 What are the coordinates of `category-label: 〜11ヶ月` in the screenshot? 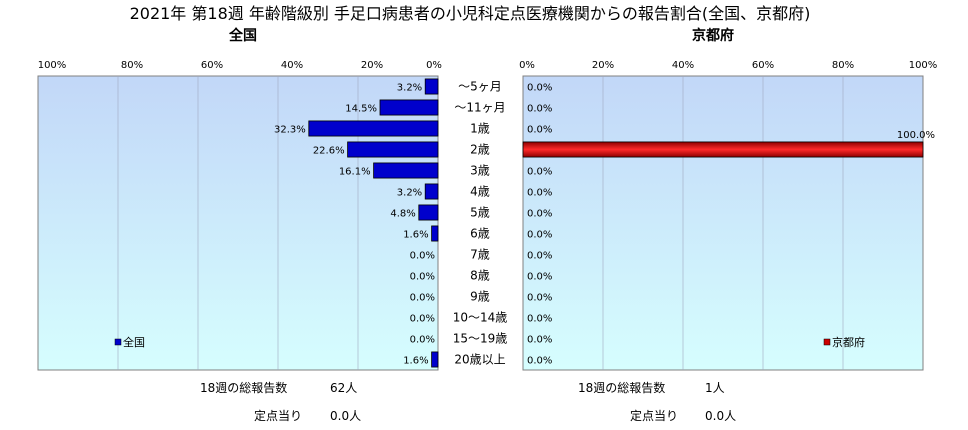 It's located at (479, 108).